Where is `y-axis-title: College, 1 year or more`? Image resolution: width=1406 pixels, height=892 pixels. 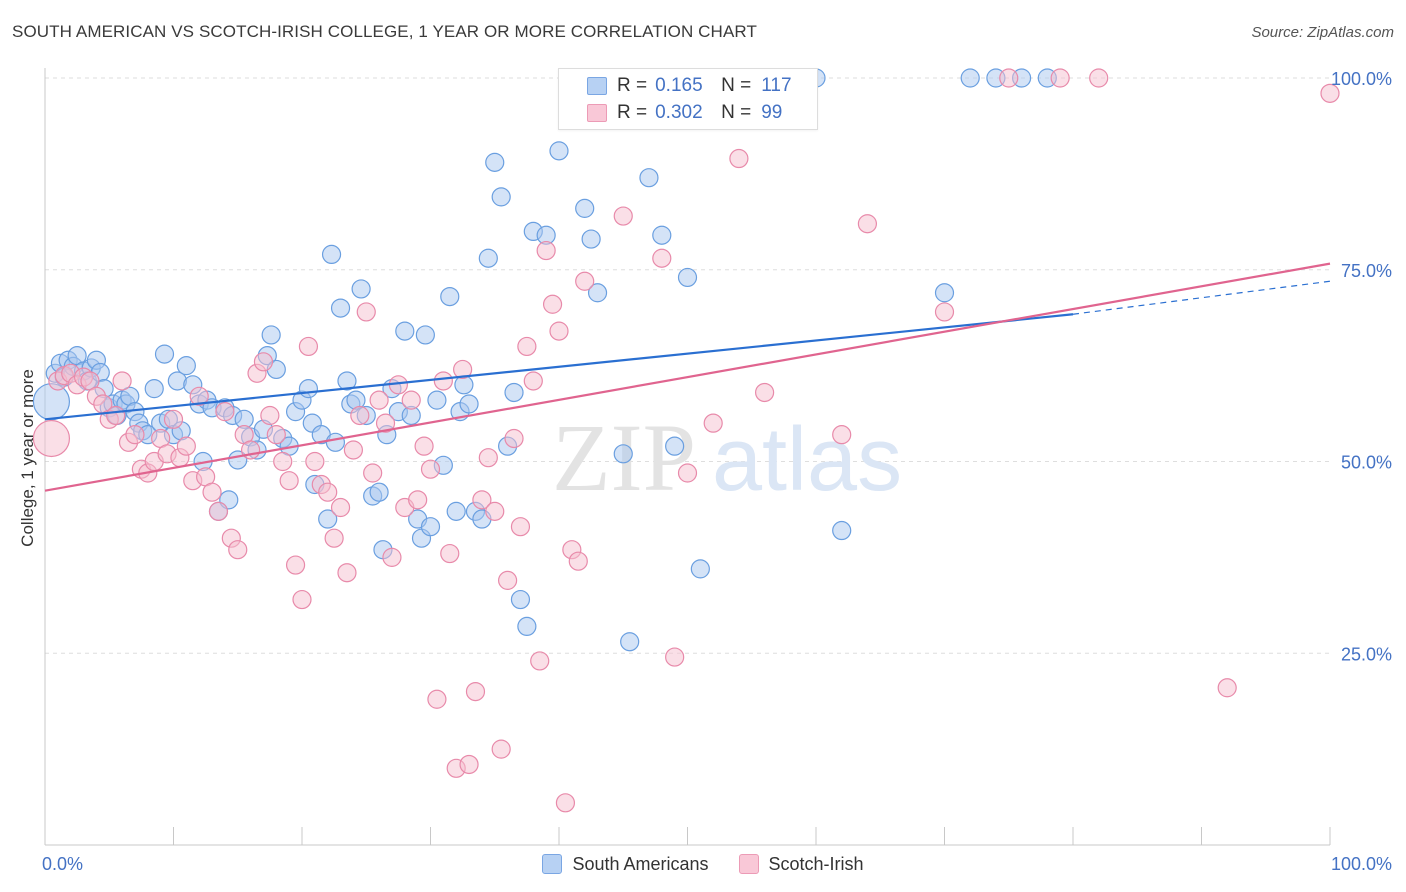 y-axis-title: College, 1 year or more is located at coordinates (27, 458).